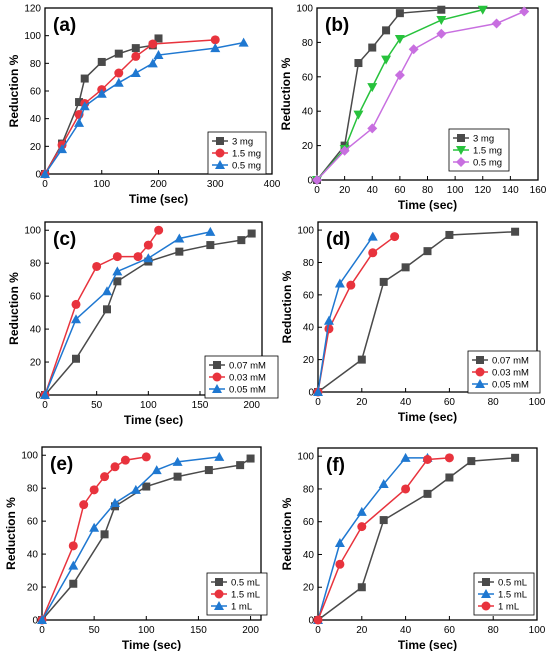  I want to click on y-axis-title: Reduction %, so click(11, 533).